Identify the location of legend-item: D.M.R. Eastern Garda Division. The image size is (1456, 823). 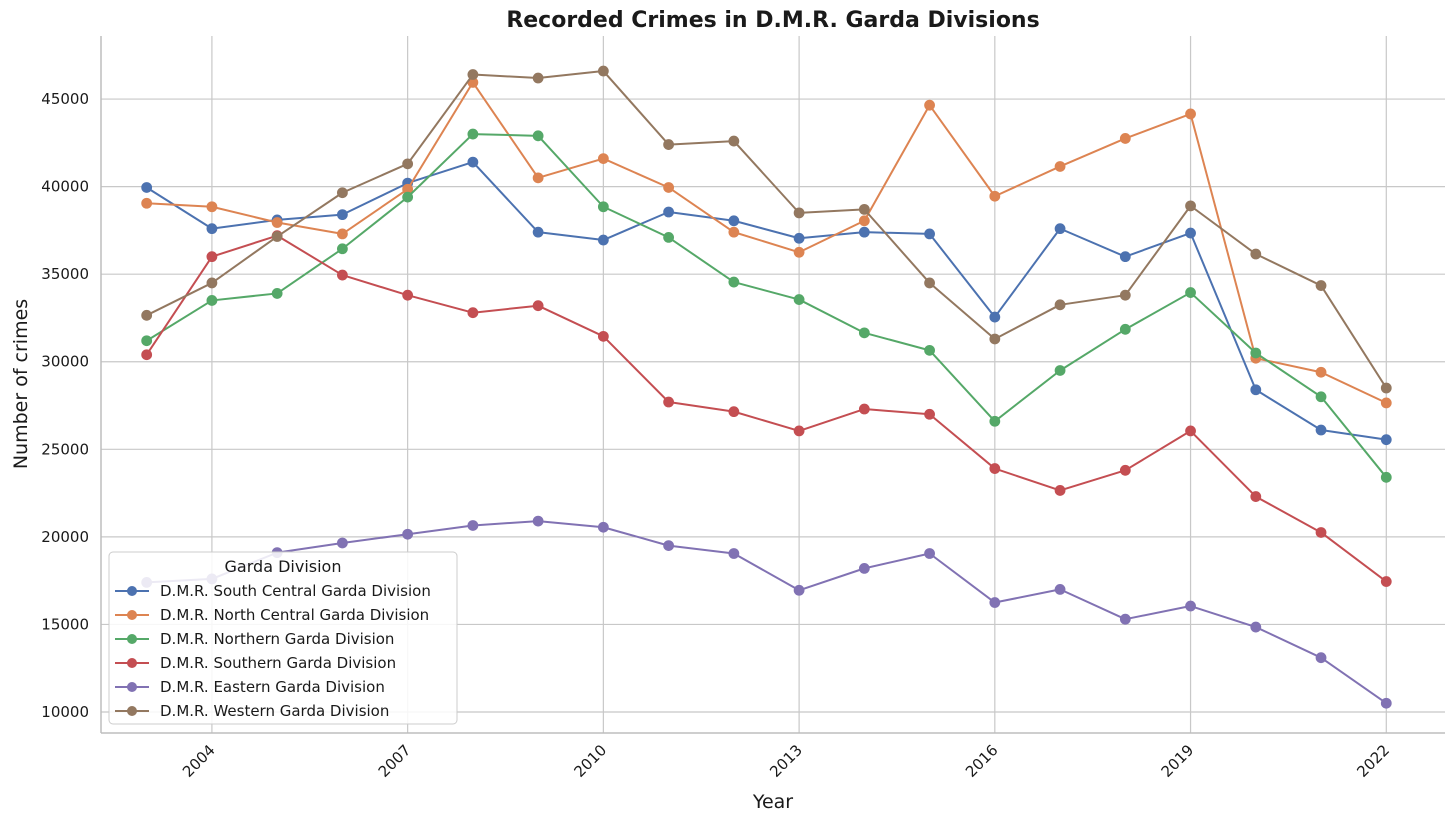
(250, 687).